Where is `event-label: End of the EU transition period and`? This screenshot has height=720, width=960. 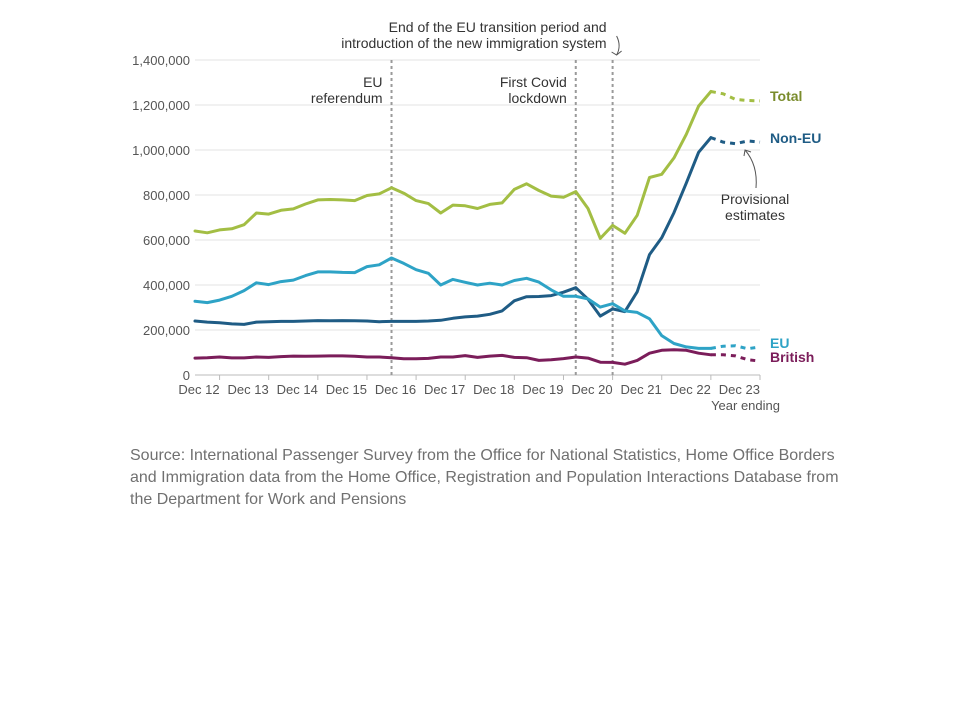
event-label: End of the EU transition period and is located at coordinates (498, 27).